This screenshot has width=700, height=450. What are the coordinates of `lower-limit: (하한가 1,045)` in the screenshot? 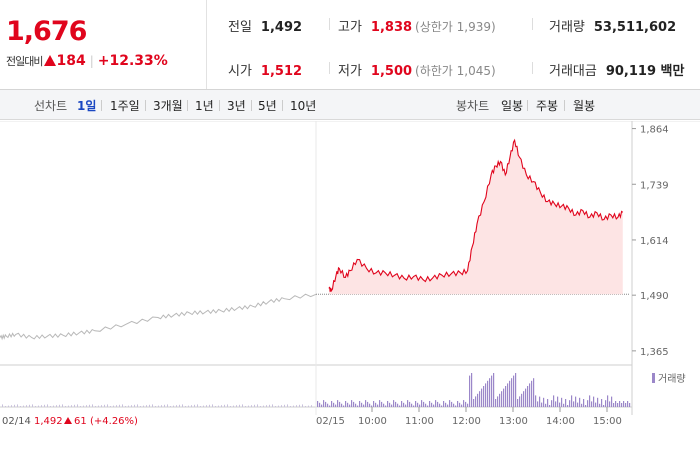 It's located at (455, 71).